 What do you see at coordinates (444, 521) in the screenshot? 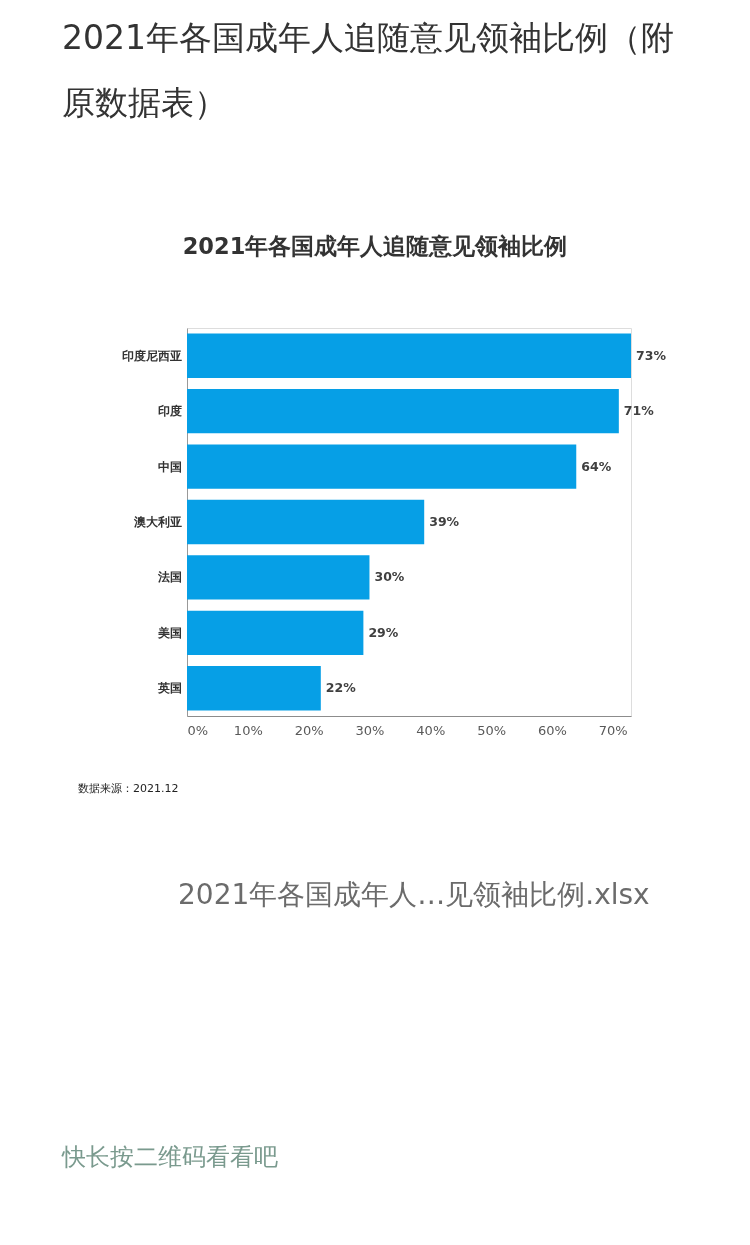
I see `data-label: 39%` at bounding box center [444, 521].